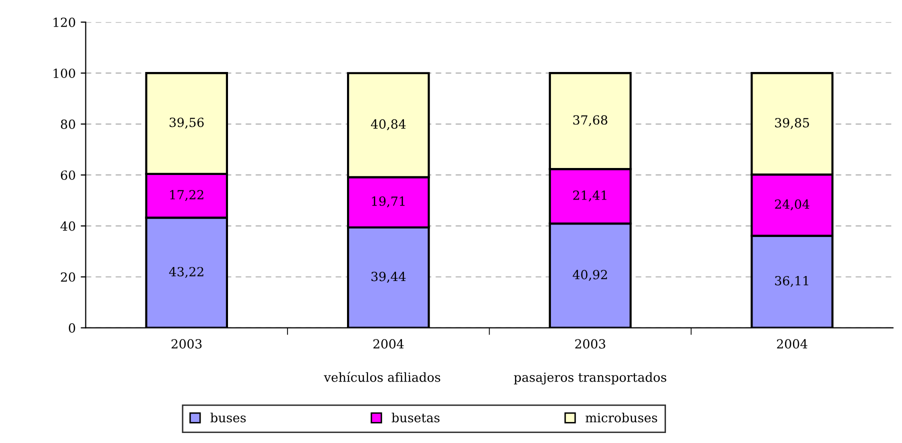 This screenshot has width=902, height=443. What do you see at coordinates (388, 277) in the screenshot?
I see `data-label: 39,44` at bounding box center [388, 277].